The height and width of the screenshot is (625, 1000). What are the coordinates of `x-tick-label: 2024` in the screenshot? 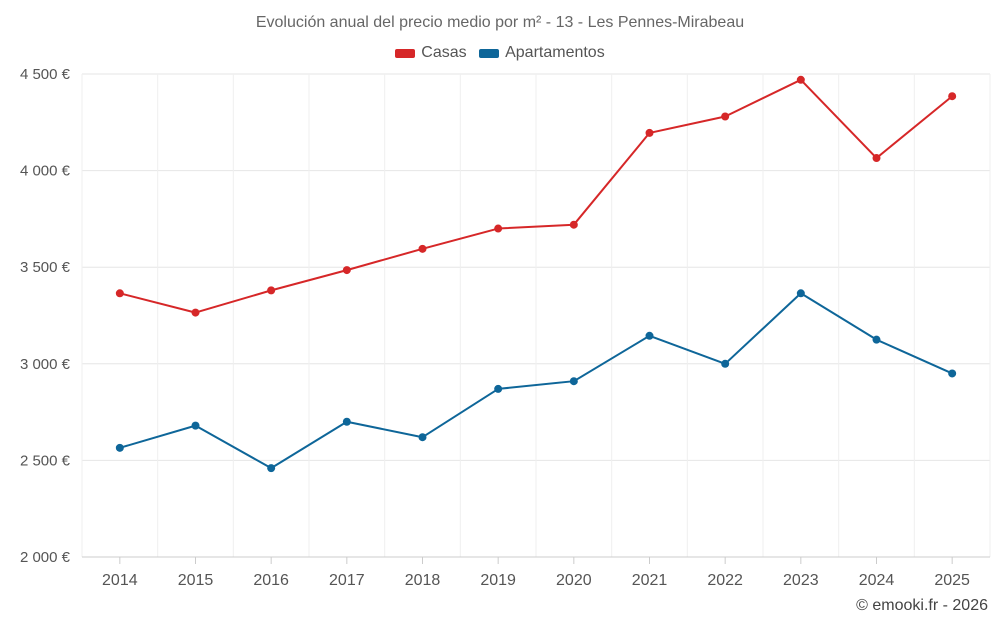 It's located at (877, 580).